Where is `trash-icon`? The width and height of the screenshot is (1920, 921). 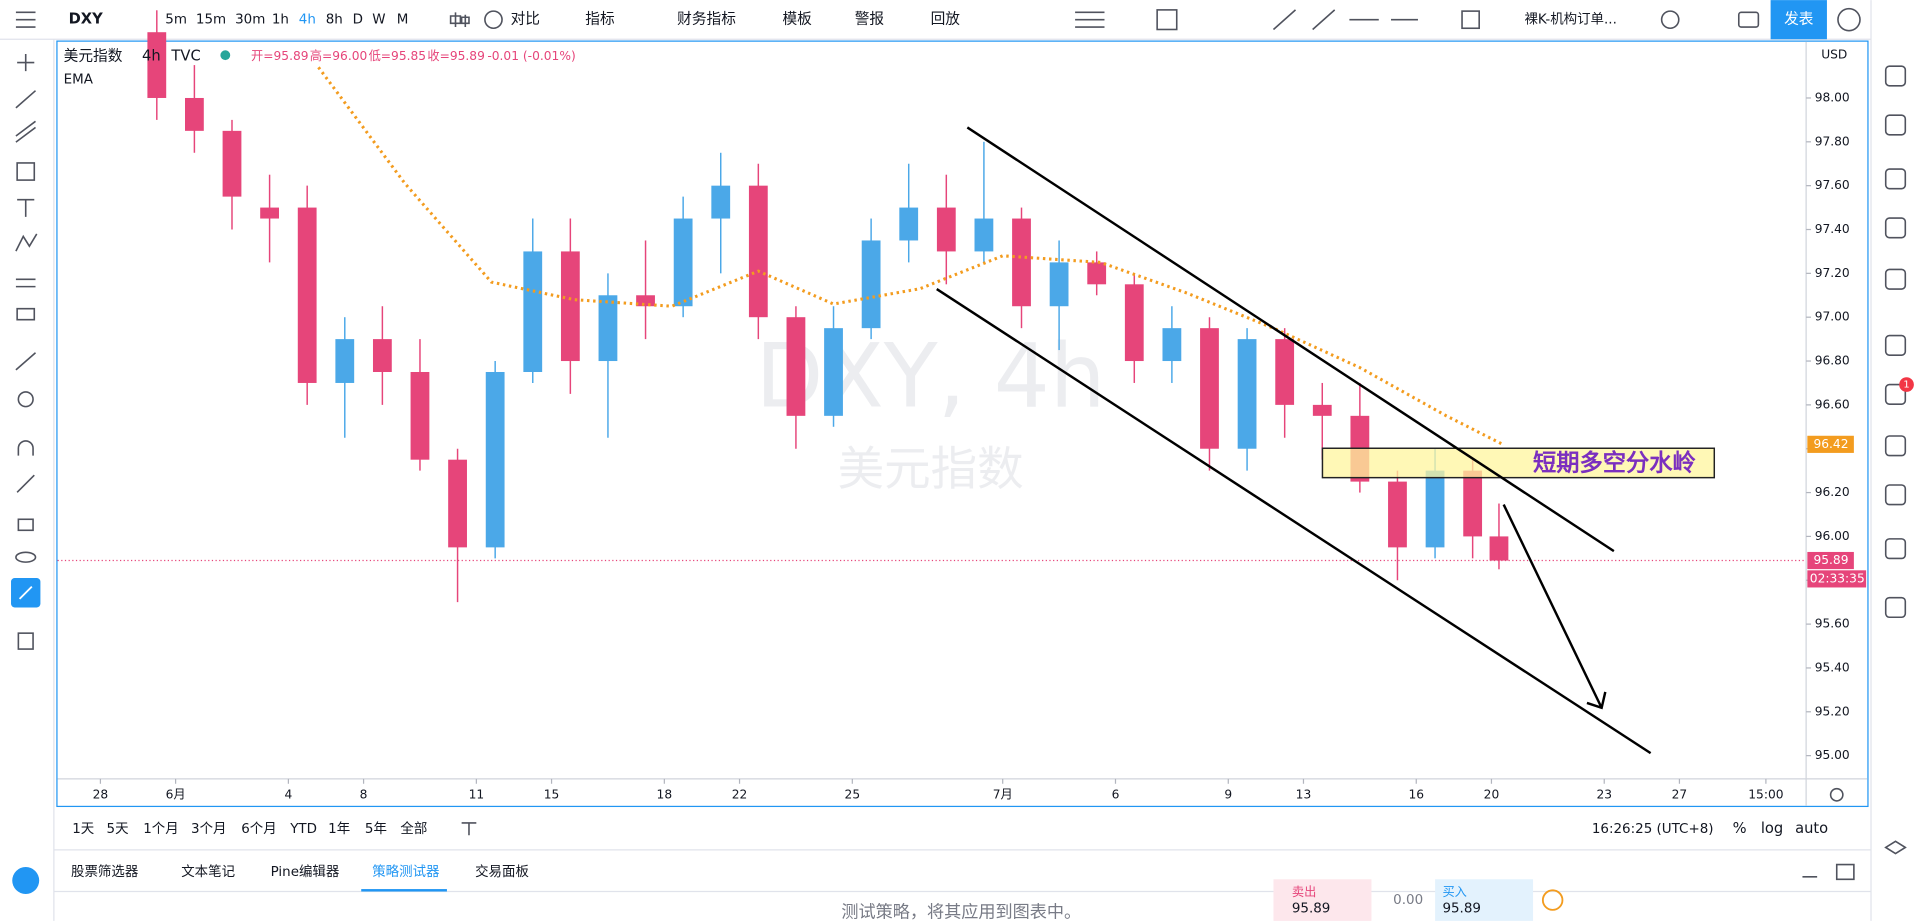 trash-icon is located at coordinates (25, 641).